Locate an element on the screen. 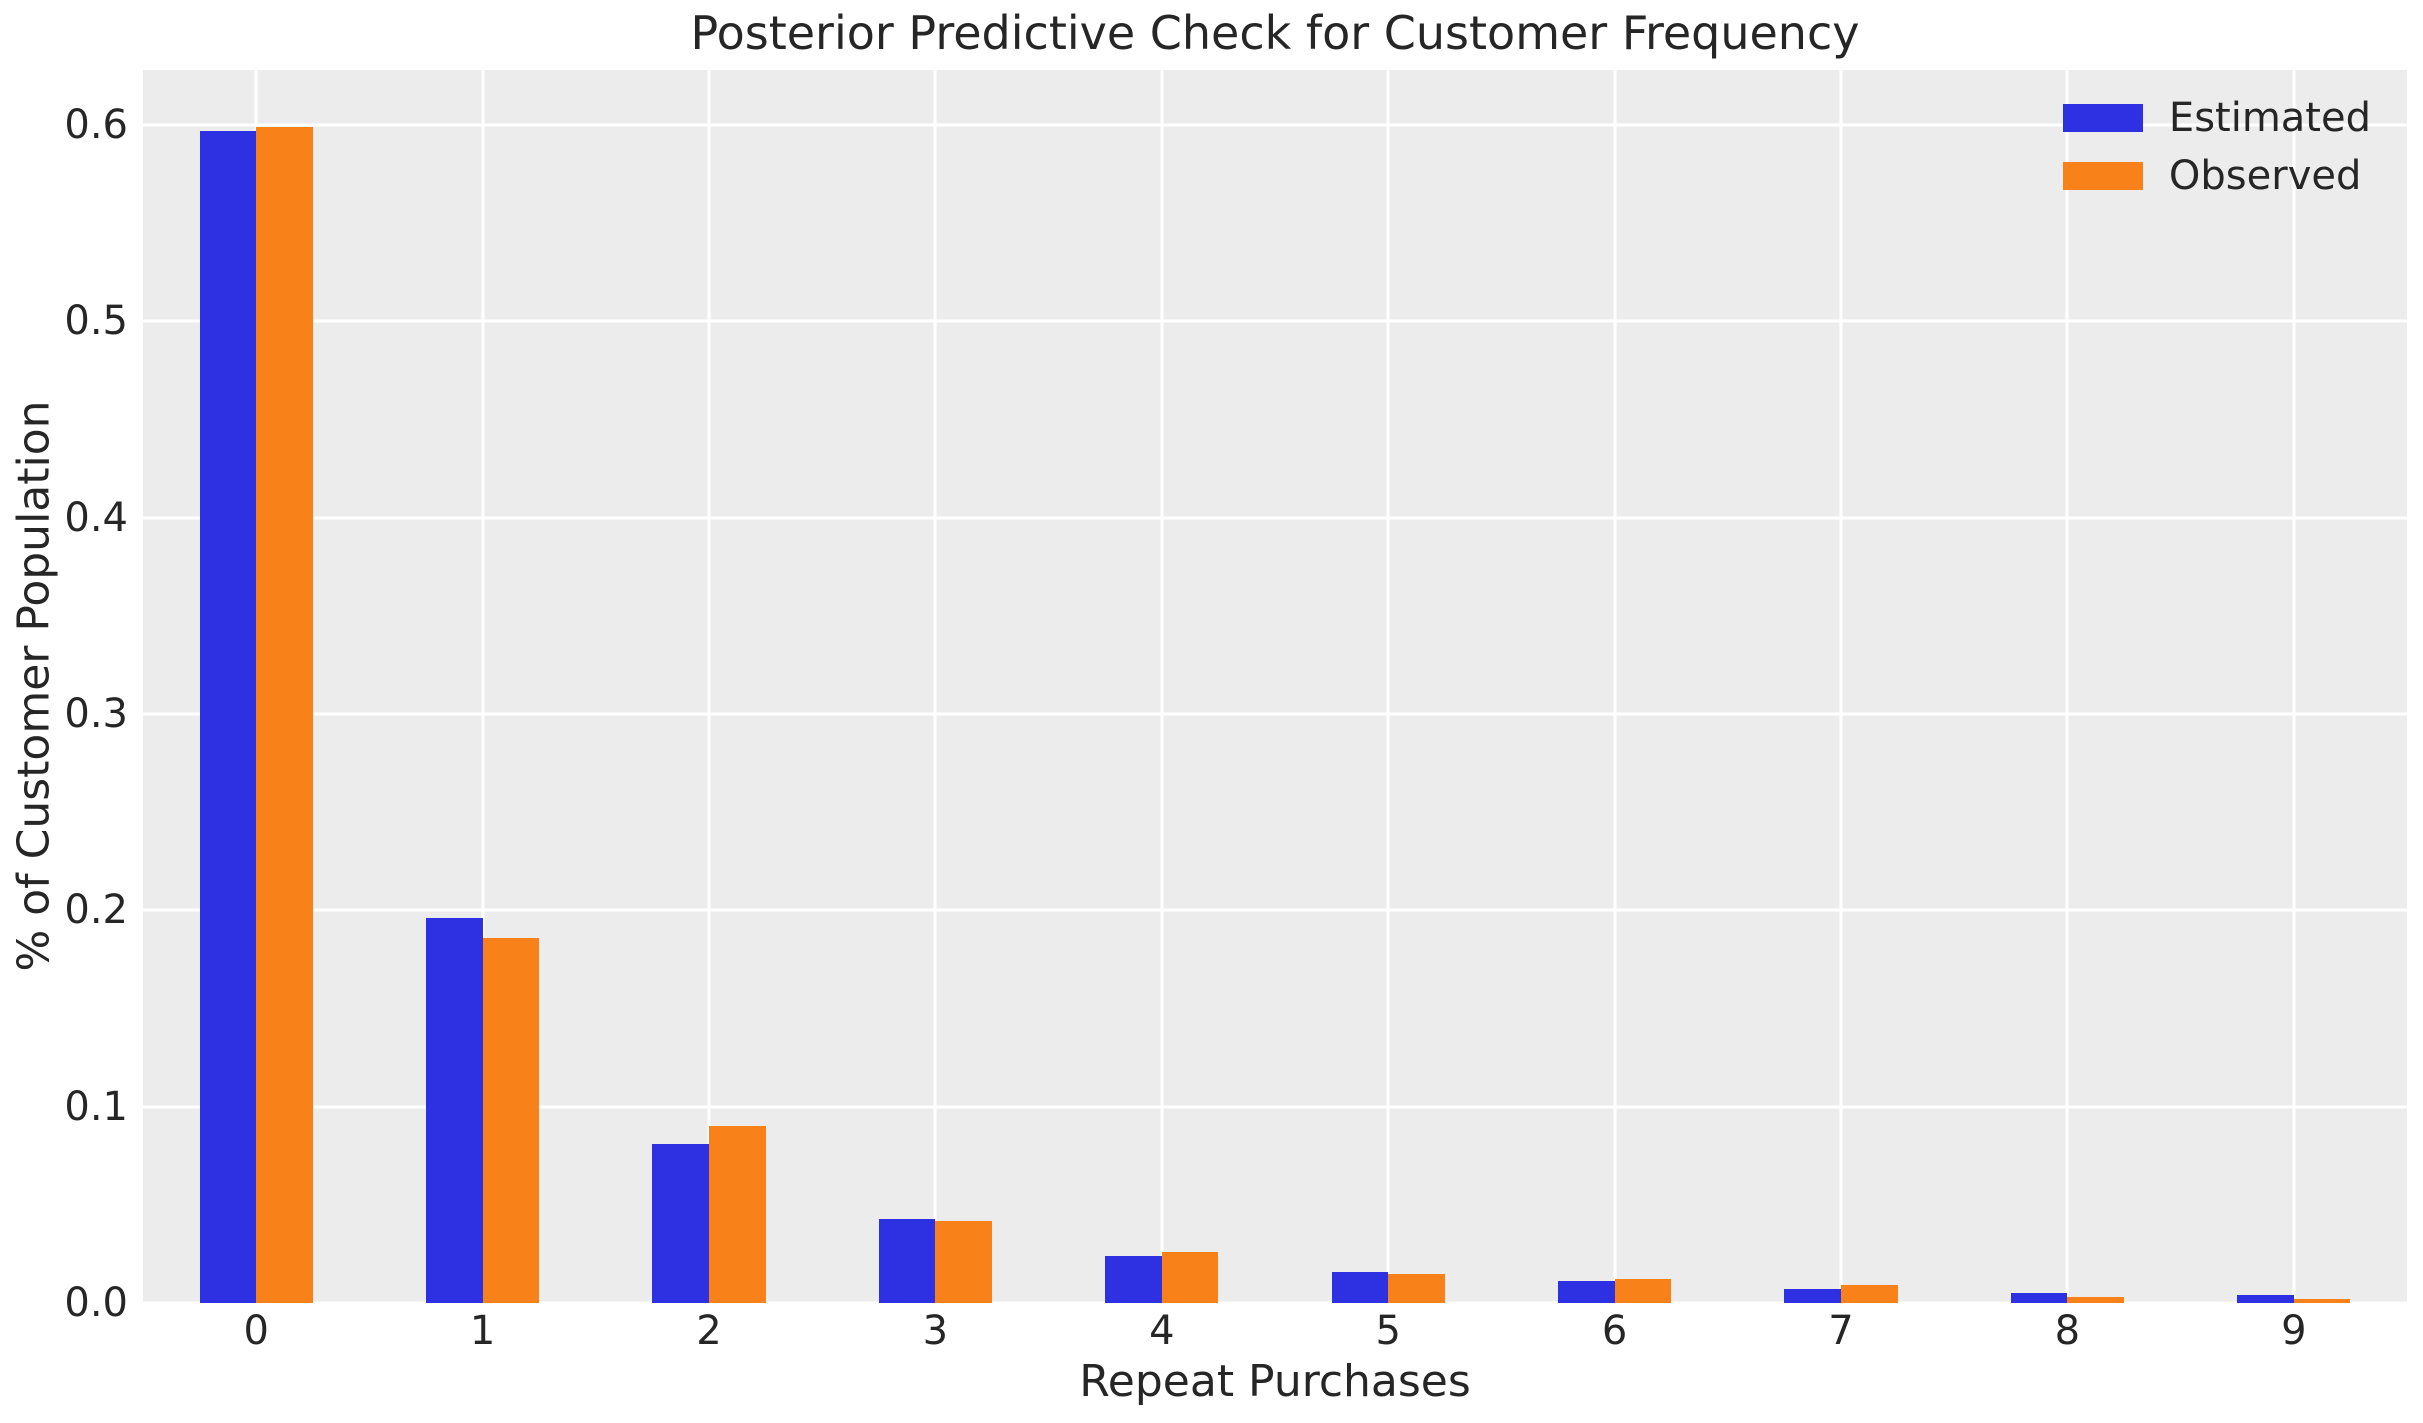  x-tick-label: 8 is located at coordinates (2067, 1331).